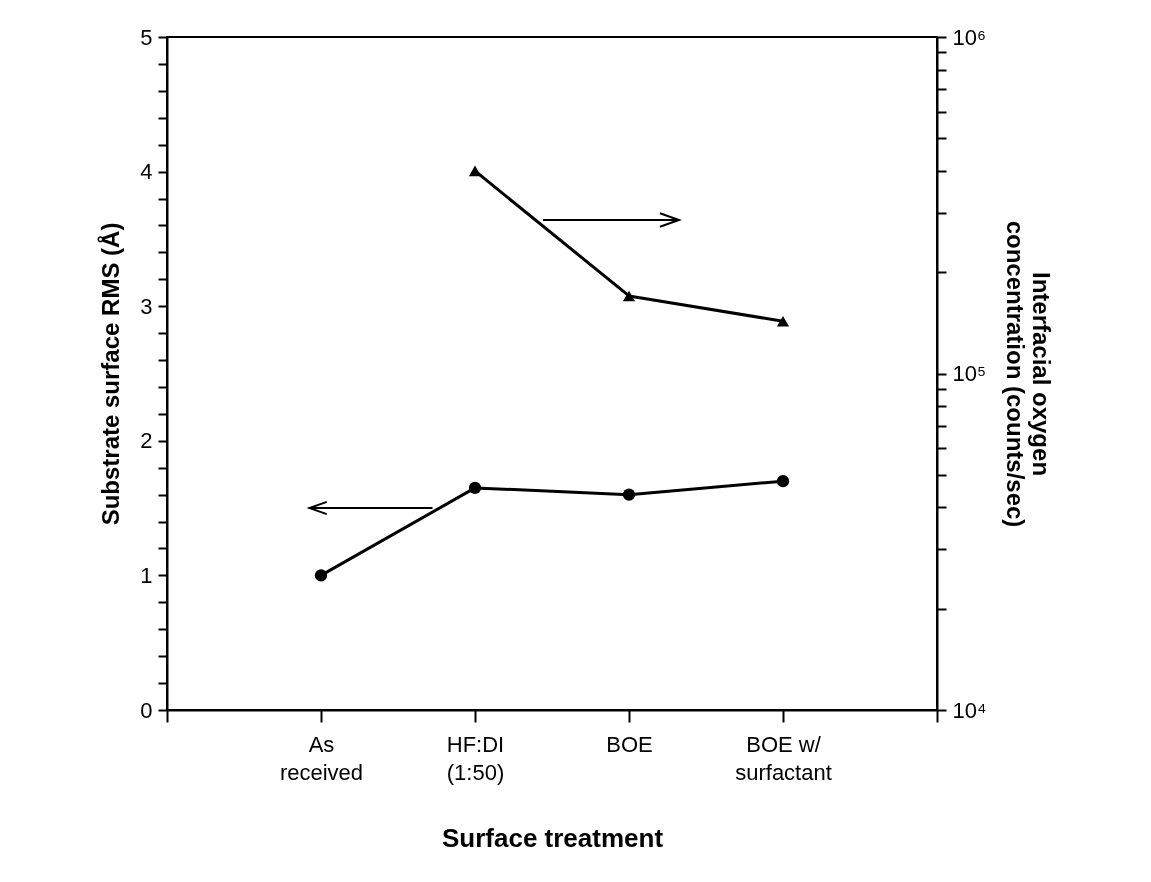 This screenshot has height=882, width=1151. What do you see at coordinates (969, 710) in the screenshot?
I see `y2-tick-label: 10⁴` at bounding box center [969, 710].